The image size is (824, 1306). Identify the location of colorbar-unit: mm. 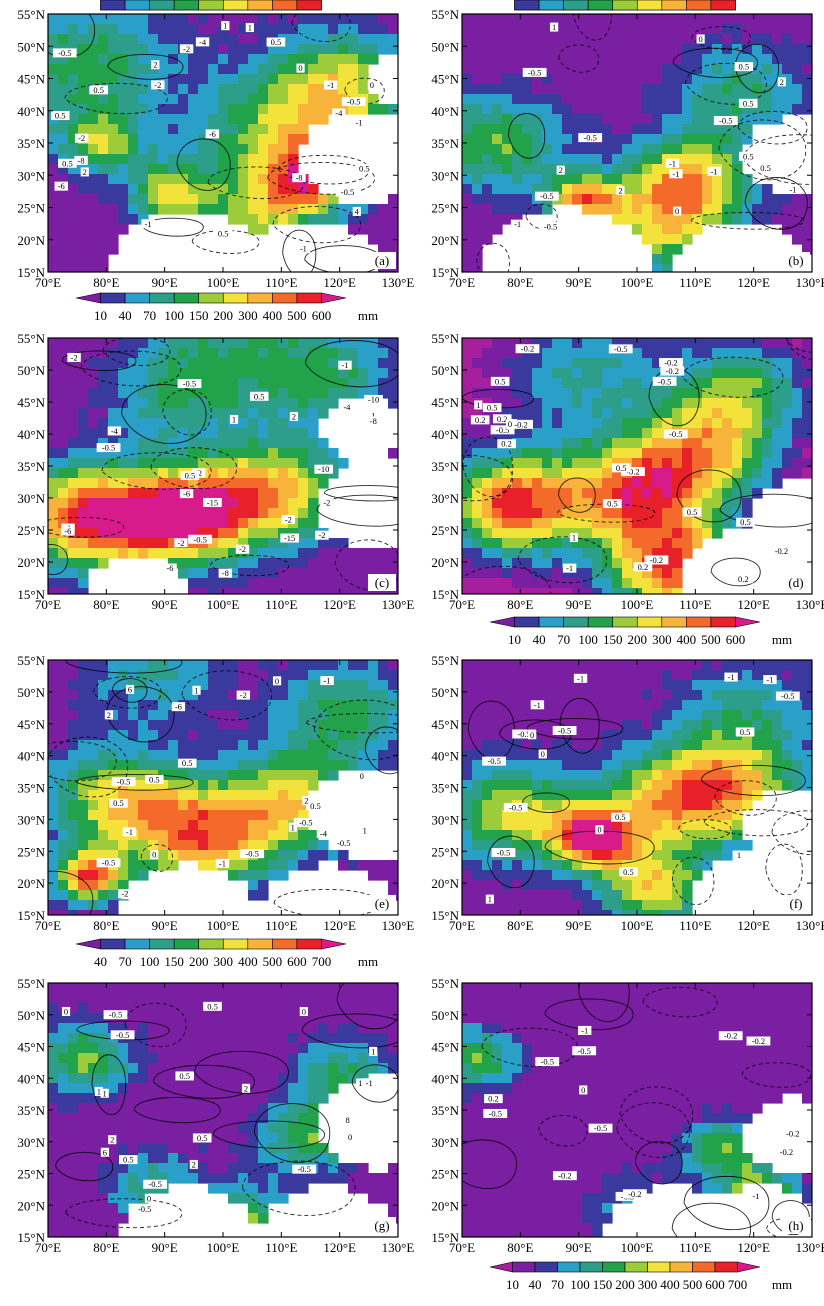
(782, 1).